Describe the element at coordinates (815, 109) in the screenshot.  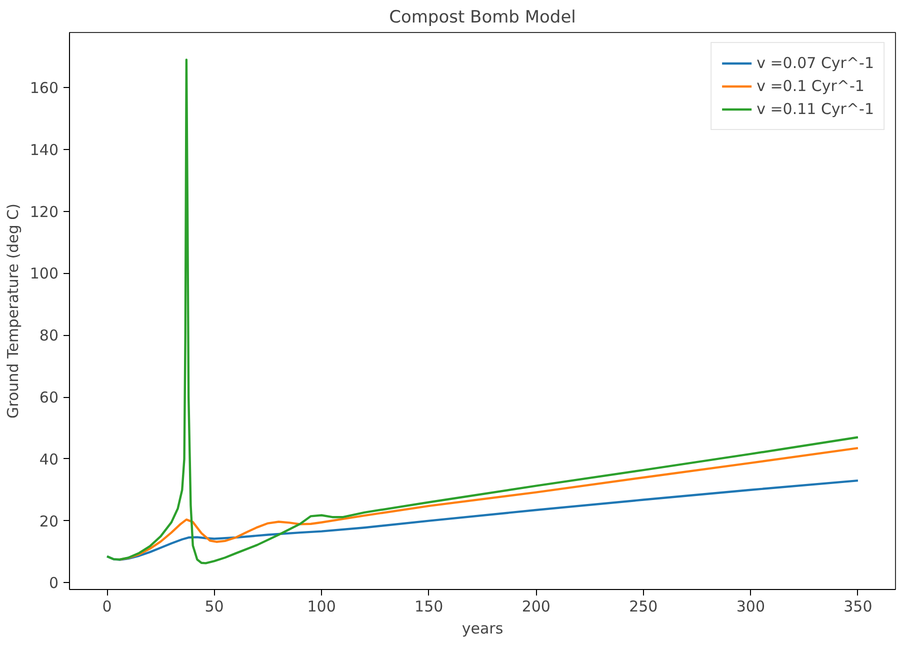
I see `legend-label: v =0.11 Cyr^-1` at that location.